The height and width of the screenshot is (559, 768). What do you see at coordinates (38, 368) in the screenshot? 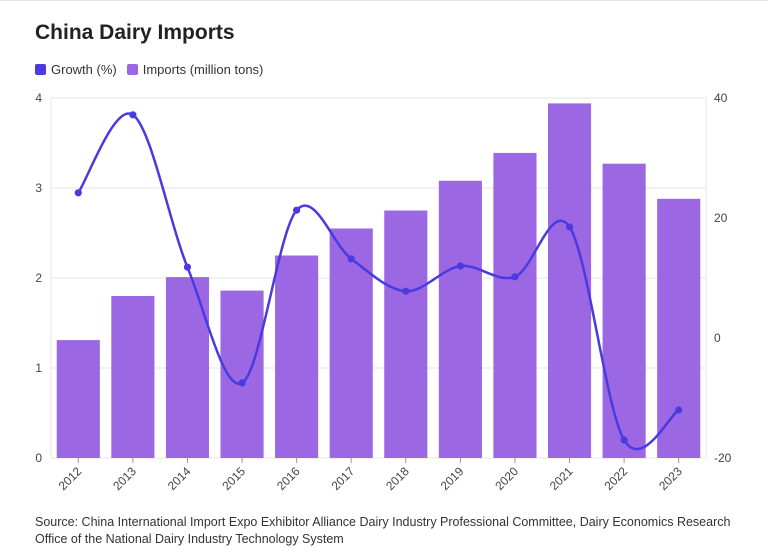
I see `y-left-tick-label: 1` at bounding box center [38, 368].